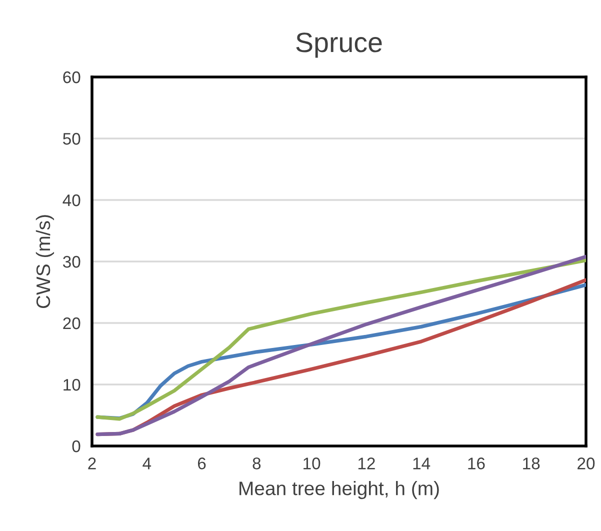  I want to click on x-tick-label: 12, so click(366, 464).